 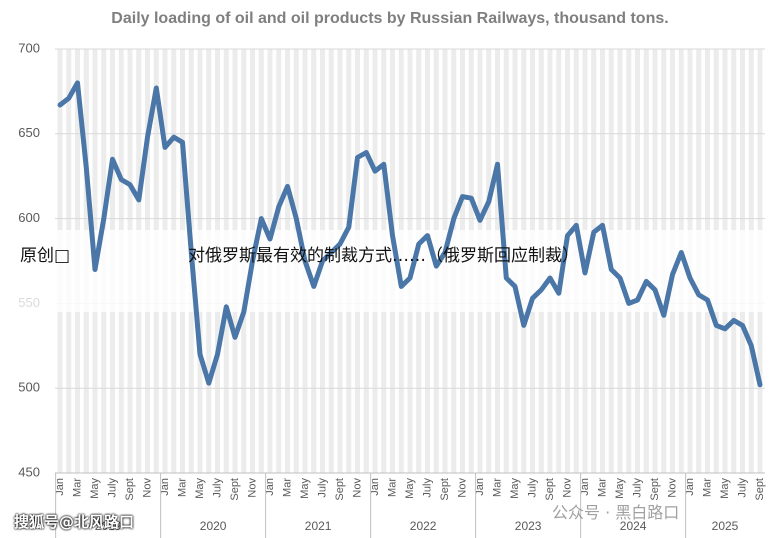 What do you see at coordinates (725, 526) in the screenshot?
I see `year-label: 2025` at bounding box center [725, 526].